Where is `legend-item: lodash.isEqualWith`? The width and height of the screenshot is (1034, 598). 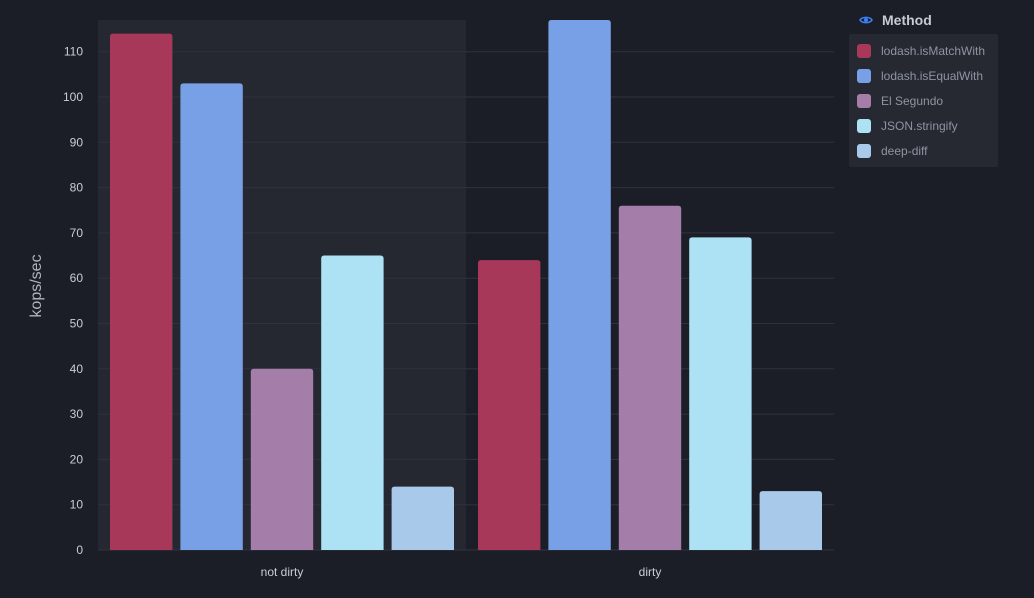
legend-item: lodash.isEqualWith is located at coordinates (923, 75).